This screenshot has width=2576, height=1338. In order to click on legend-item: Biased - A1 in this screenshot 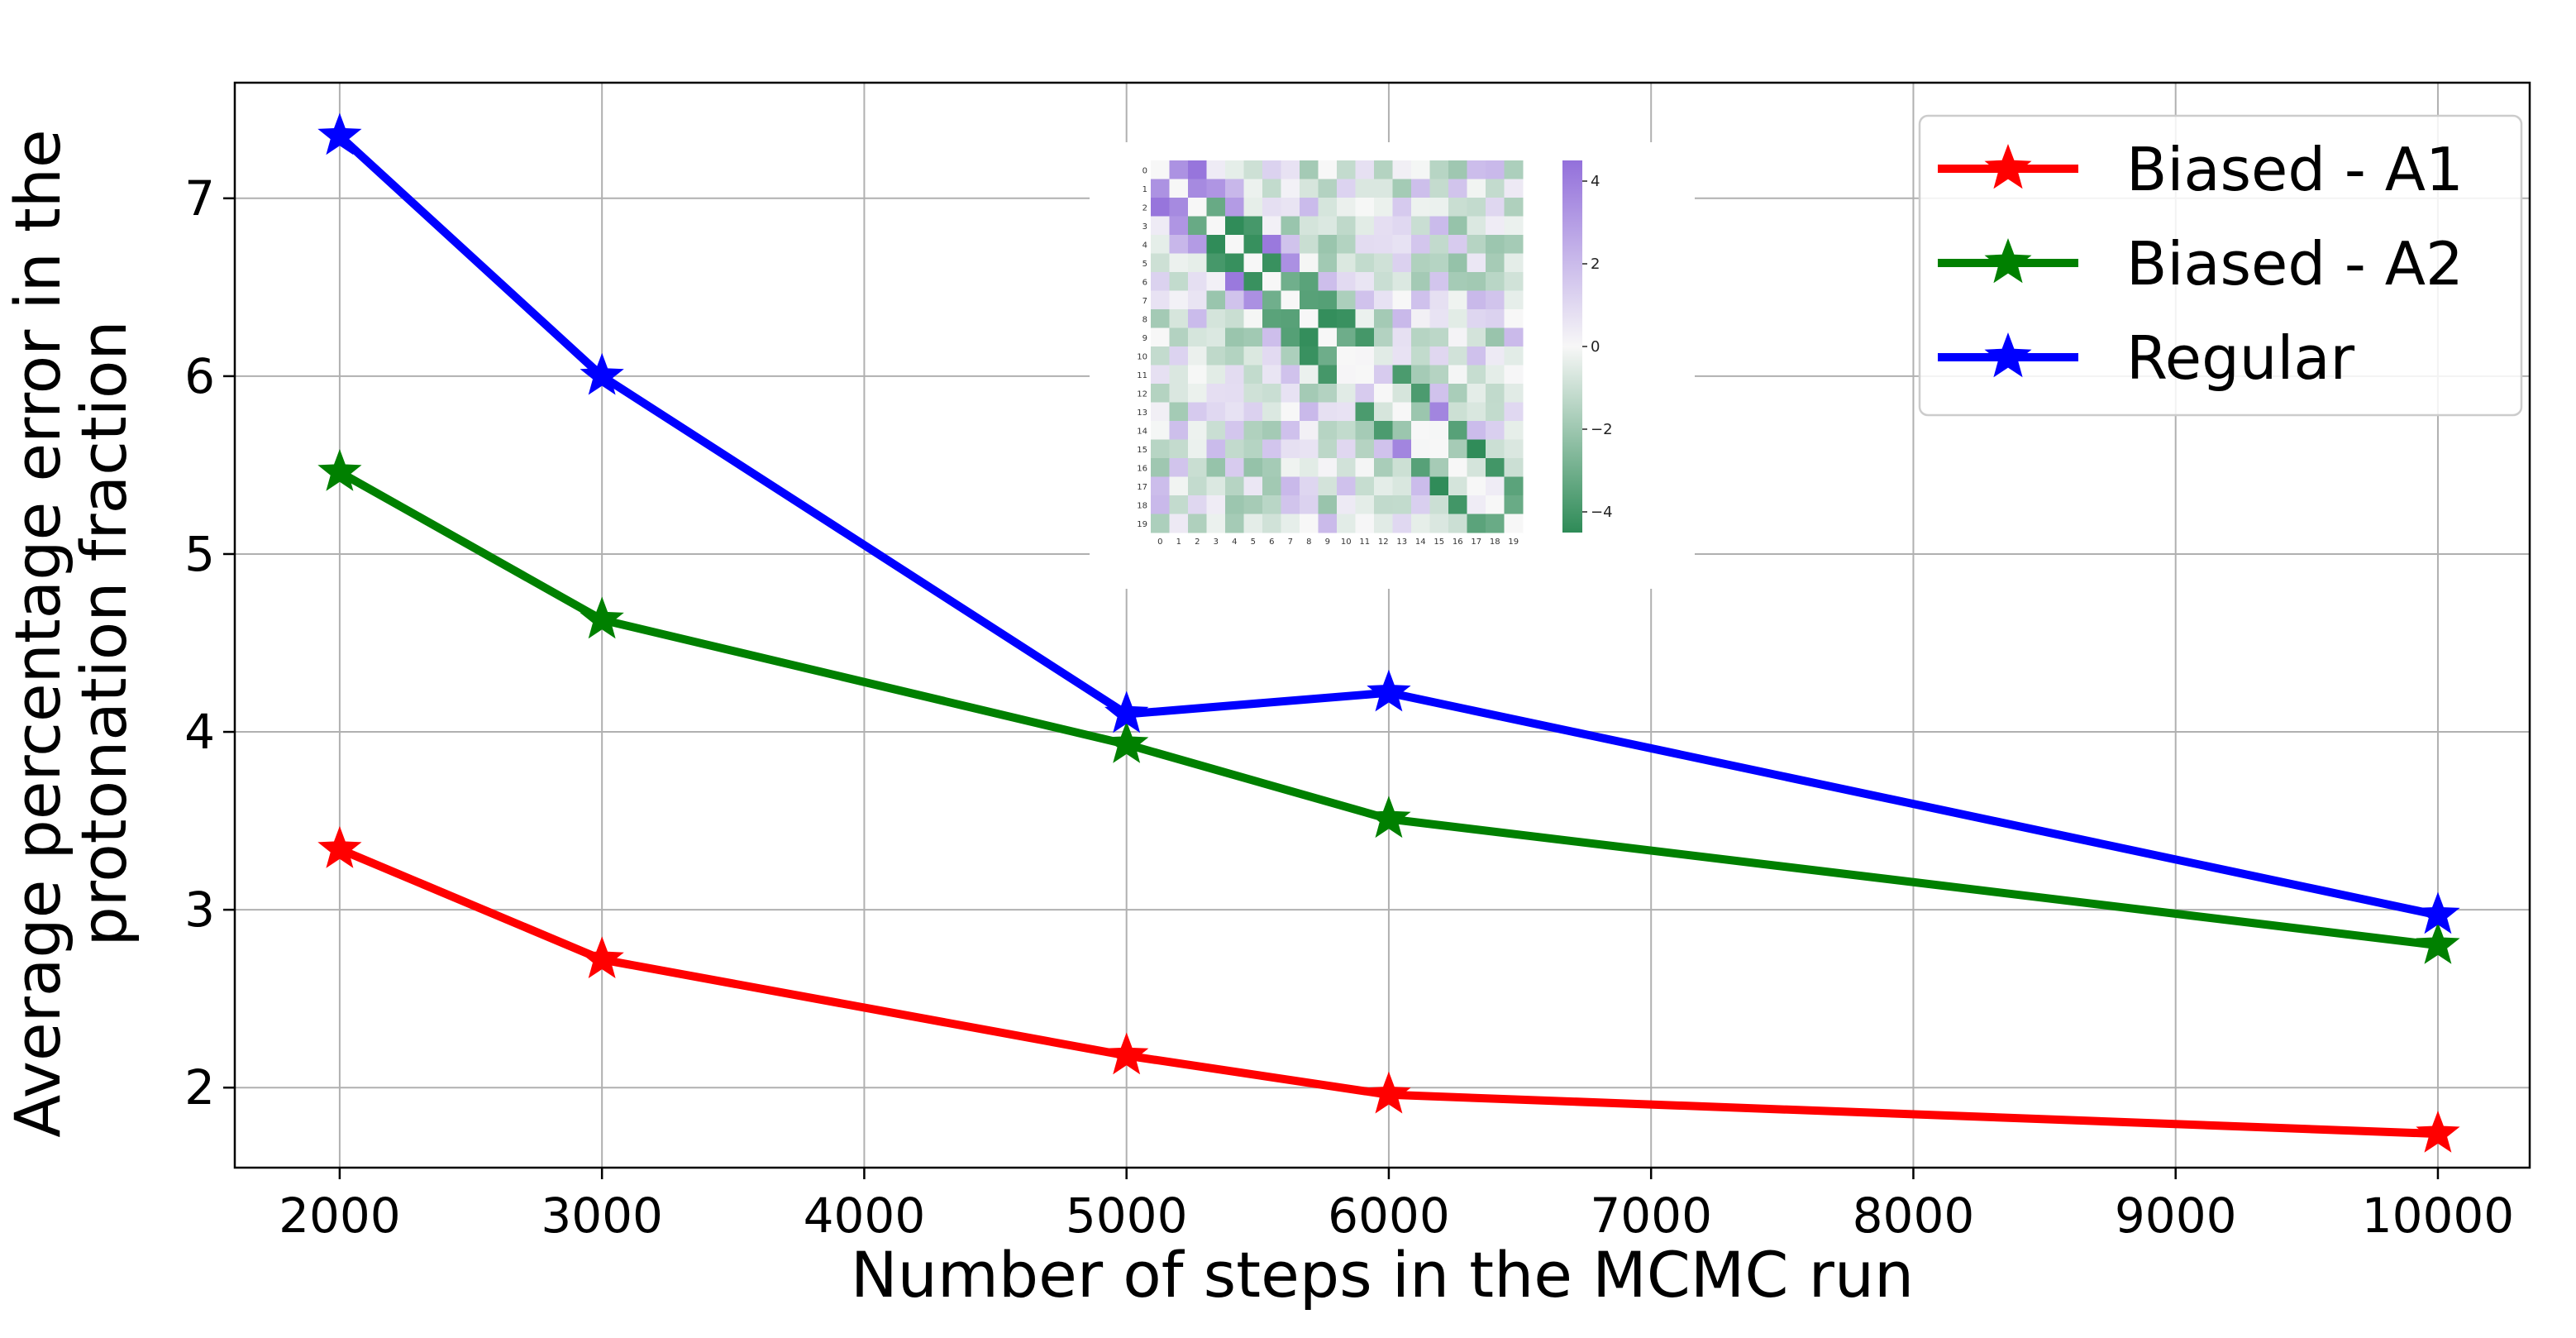, I will do `click(2201, 170)`.